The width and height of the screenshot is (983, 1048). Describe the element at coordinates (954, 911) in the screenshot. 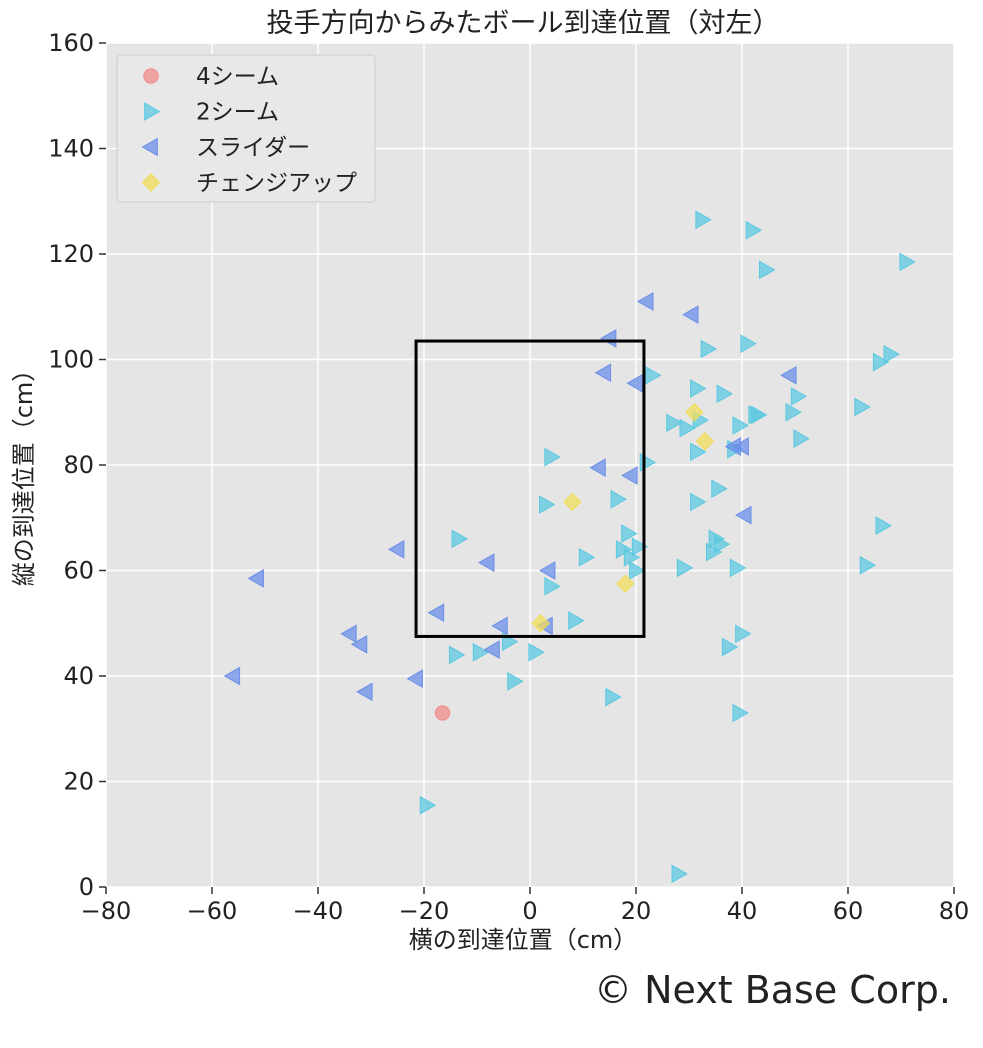

I see `x-tick-label: 80` at that location.